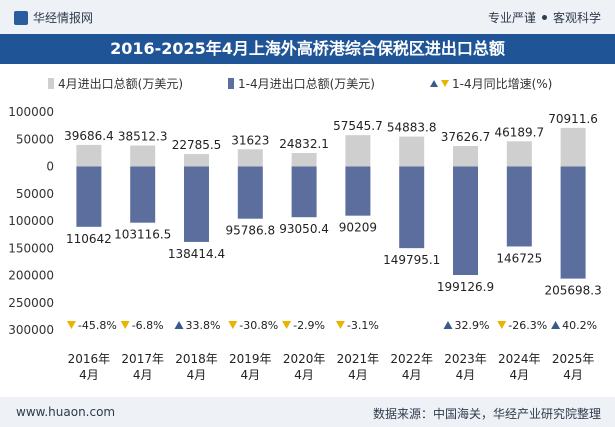 This screenshot has width=615, height=427. Describe the element at coordinates (258, 325) in the screenshot. I see `growth-label: -30.8%` at that location.